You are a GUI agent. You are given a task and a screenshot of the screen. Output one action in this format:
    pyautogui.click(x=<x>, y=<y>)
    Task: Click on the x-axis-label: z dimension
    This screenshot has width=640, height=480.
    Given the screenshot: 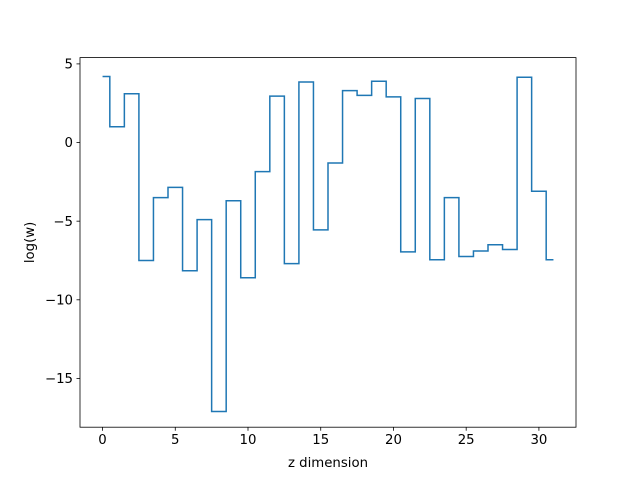 What is the action you would take?
    pyautogui.click(x=328, y=463)
    